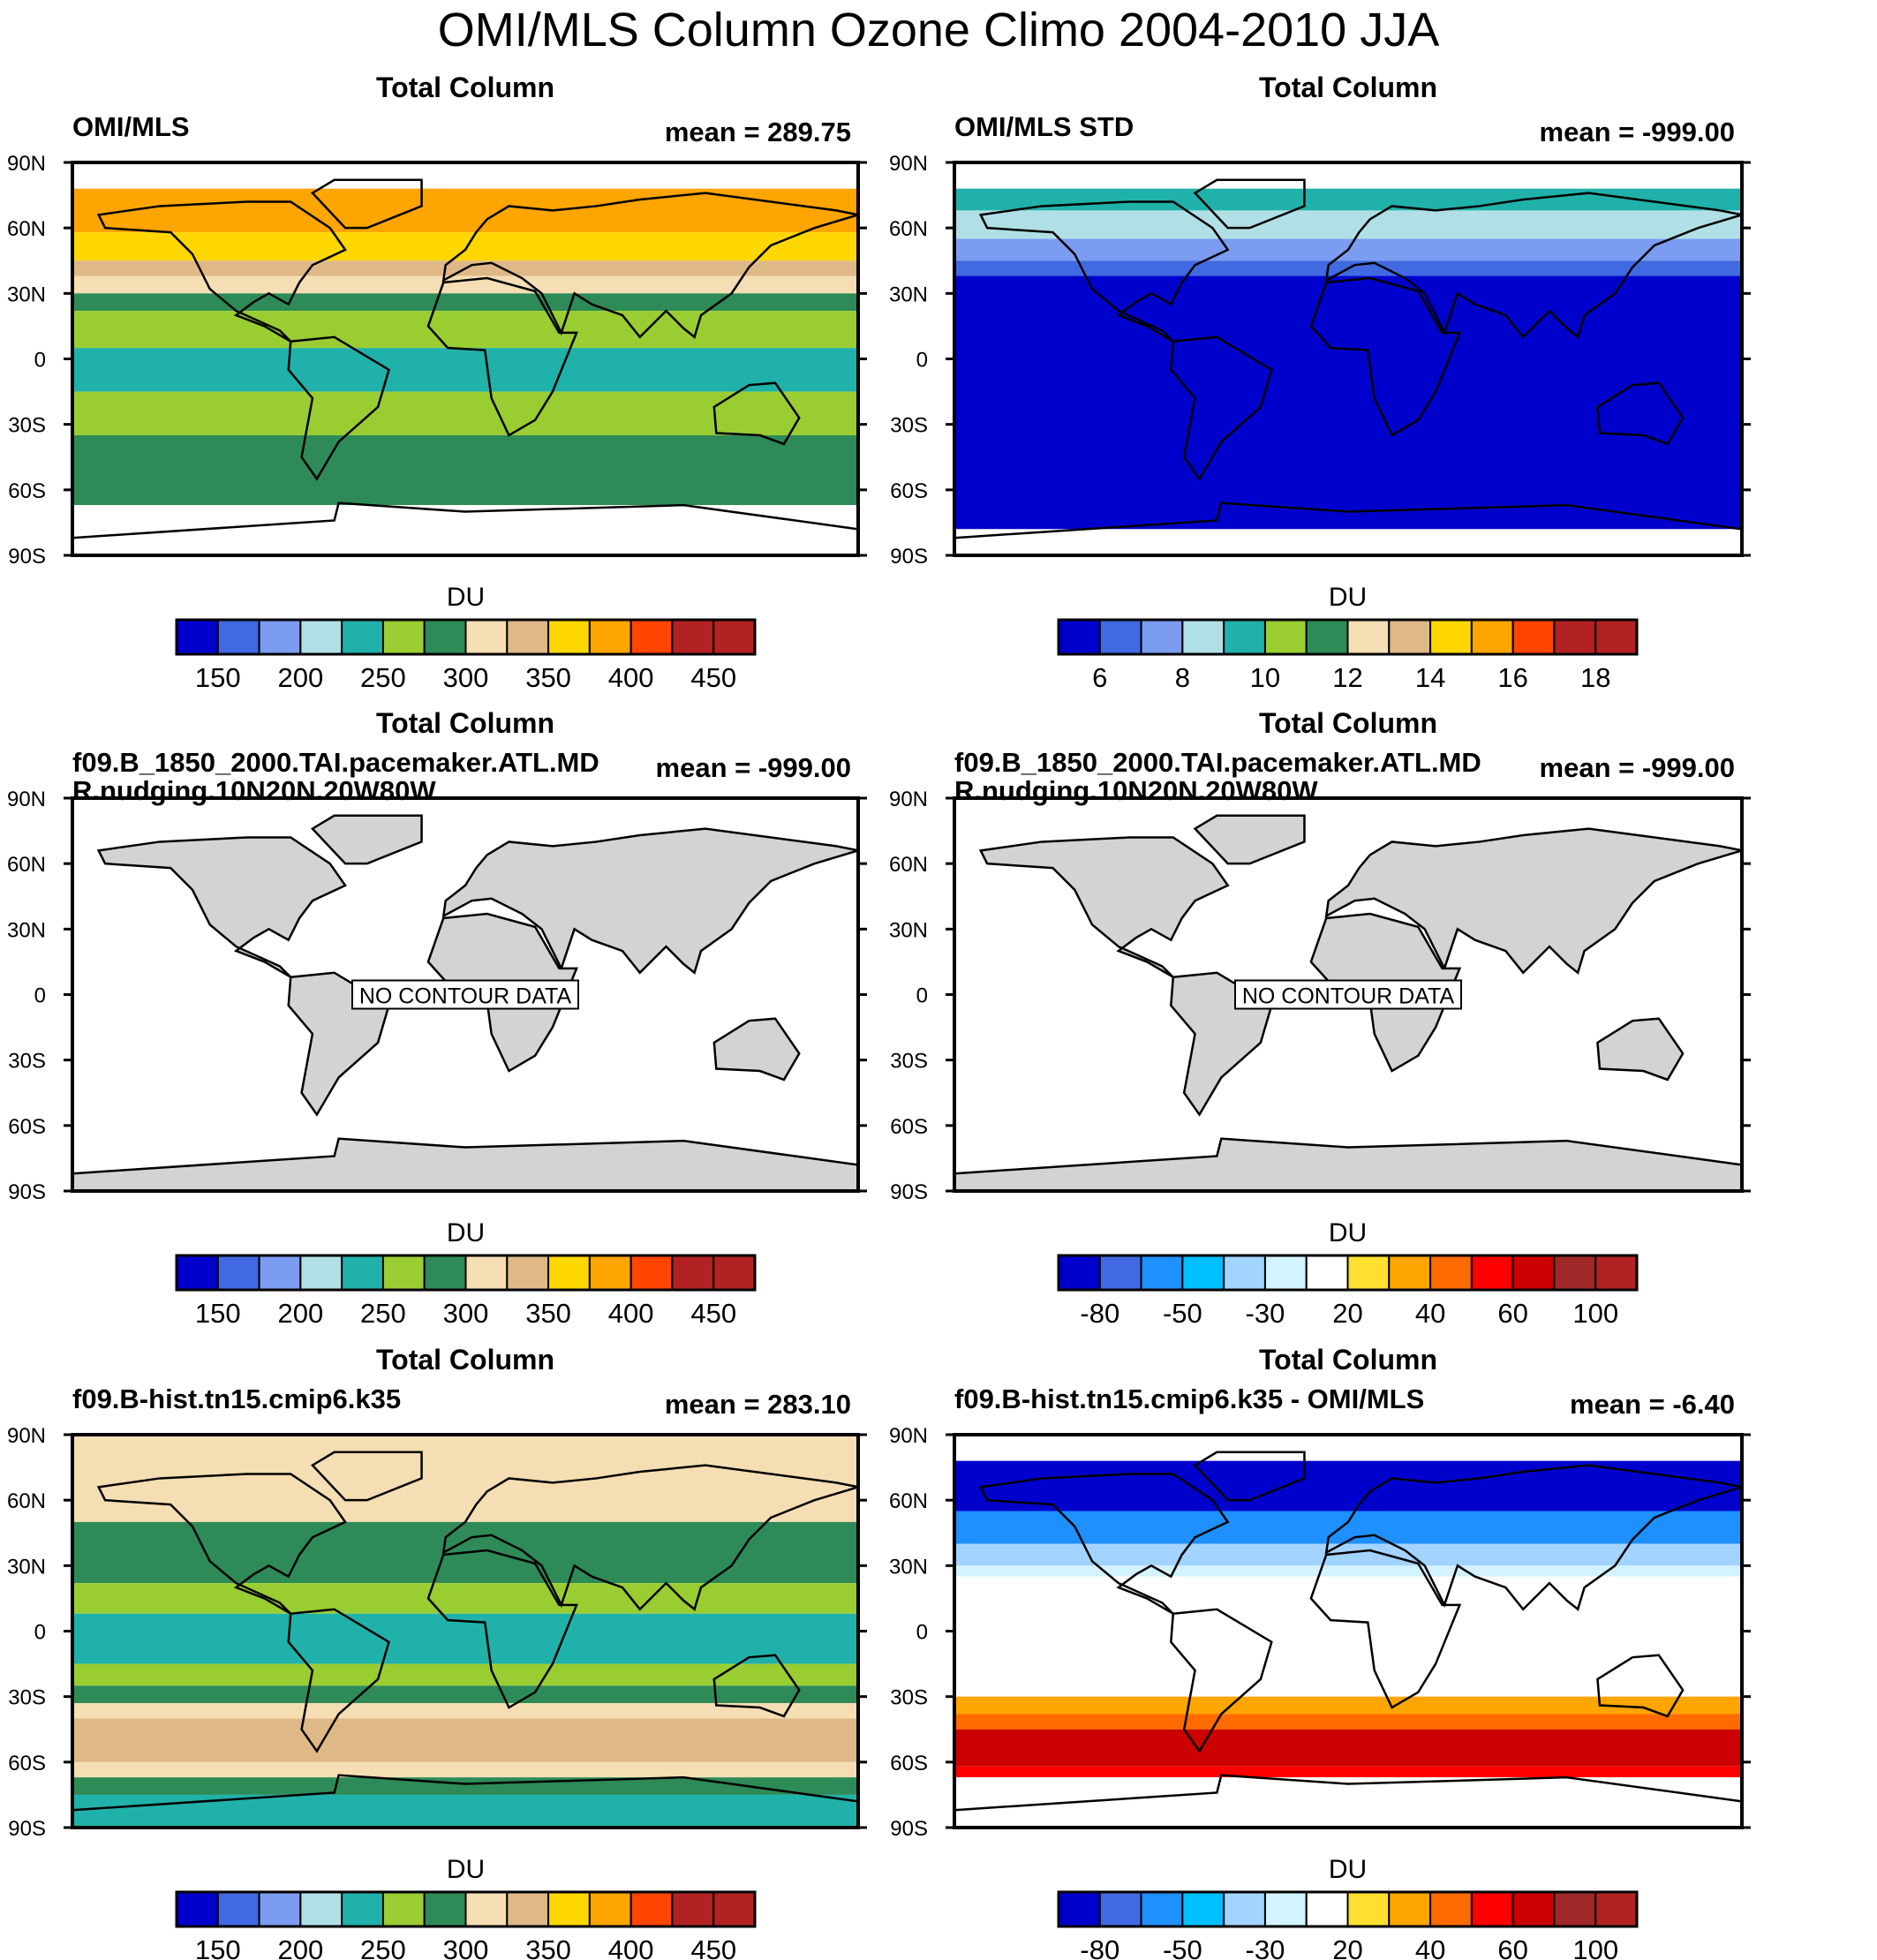 The image size is (1877, 1960). What do you see at coordinates (1265, 1947) in the screenshot?
I see `colorbar-label: -30` at bounding box center [1265, 1947].